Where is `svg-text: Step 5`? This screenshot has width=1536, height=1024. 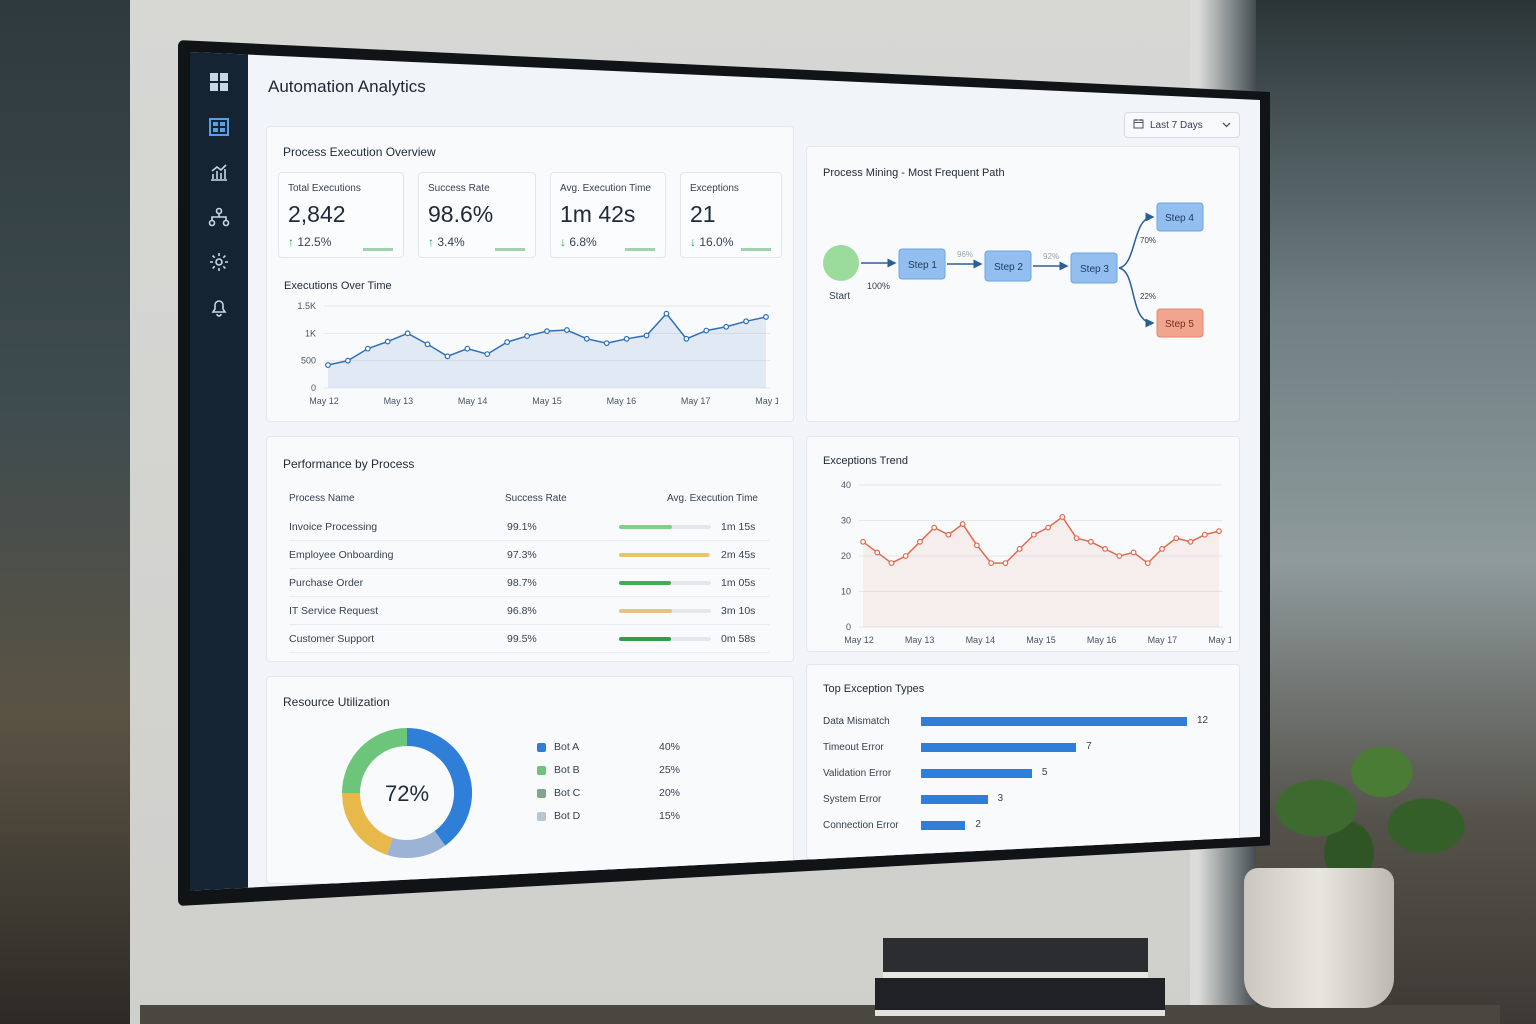
svg-text: Step 5 is located at coordinates (1179, 324).